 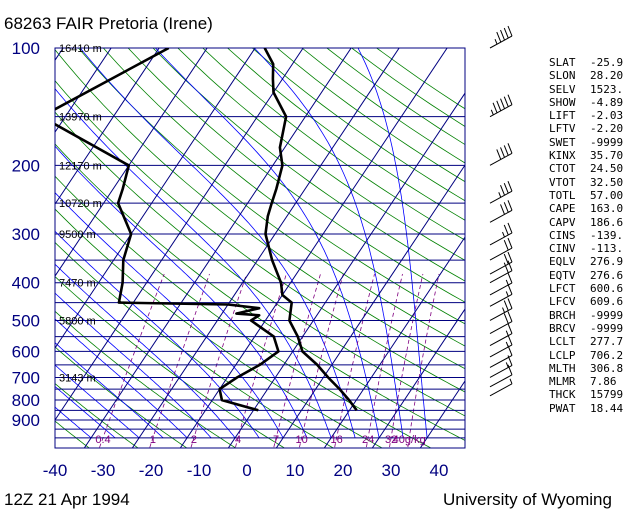 I want to click on index-value: 609.6, so click(x=607, y=302).